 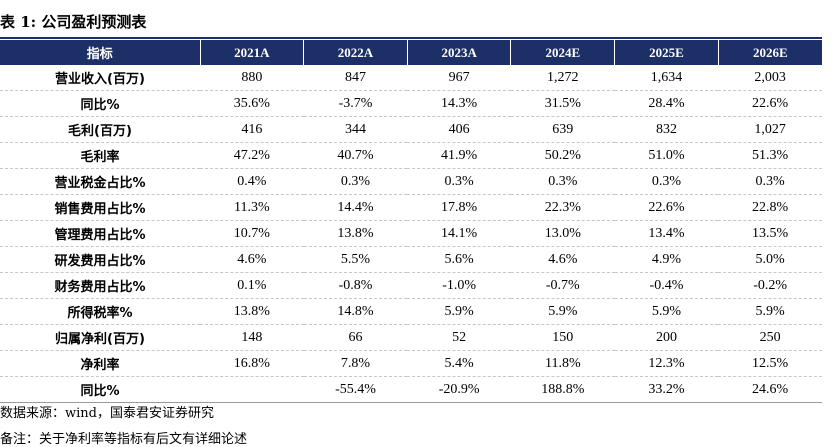 I want to click on table-cell: 40.7%, so click(x=355, y=155).